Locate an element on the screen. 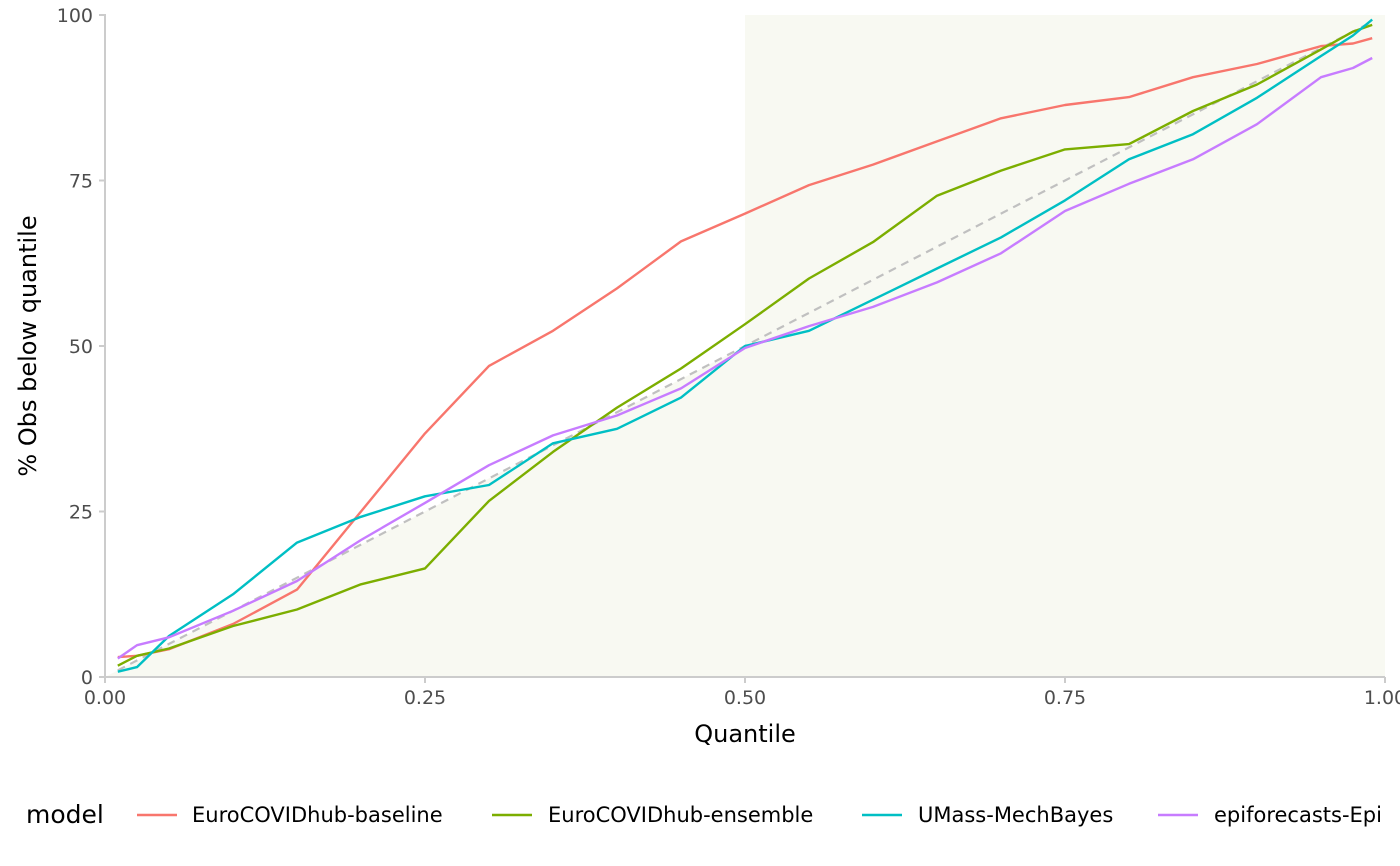 The image size is (1400, 866). y-tick-label: 100 is located at coordinates (75, 16).